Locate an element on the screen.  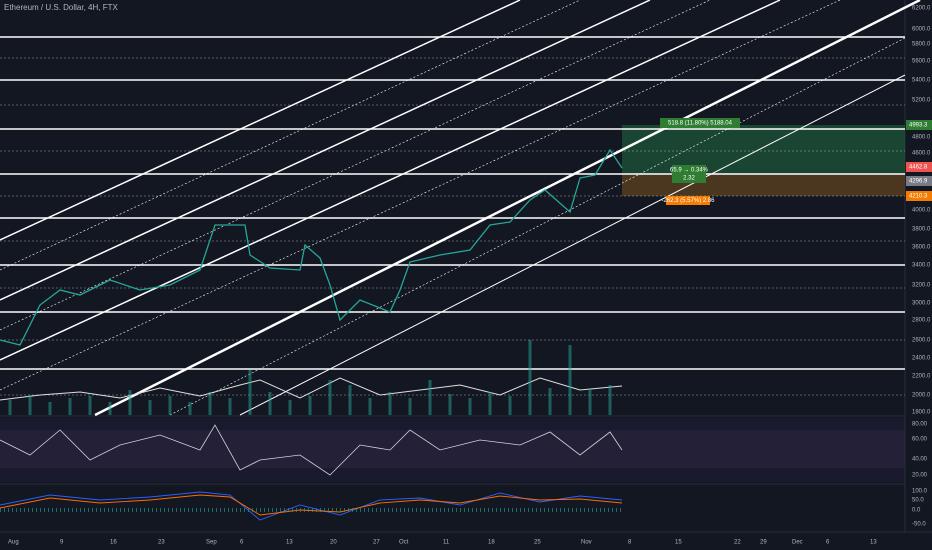
date-tick-label: 25 is located at coordinates (537, 543).